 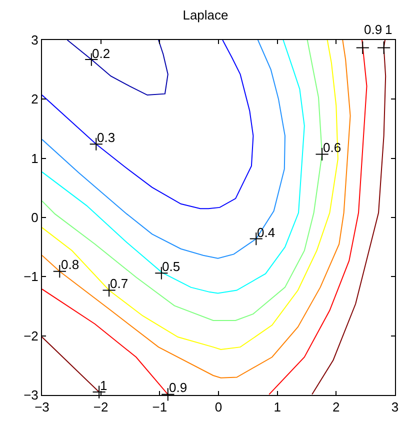 What do you see at coordinates (171, 266) in the screenshot?
I see `annotation: 0.5` at bounding box center [171, 266].